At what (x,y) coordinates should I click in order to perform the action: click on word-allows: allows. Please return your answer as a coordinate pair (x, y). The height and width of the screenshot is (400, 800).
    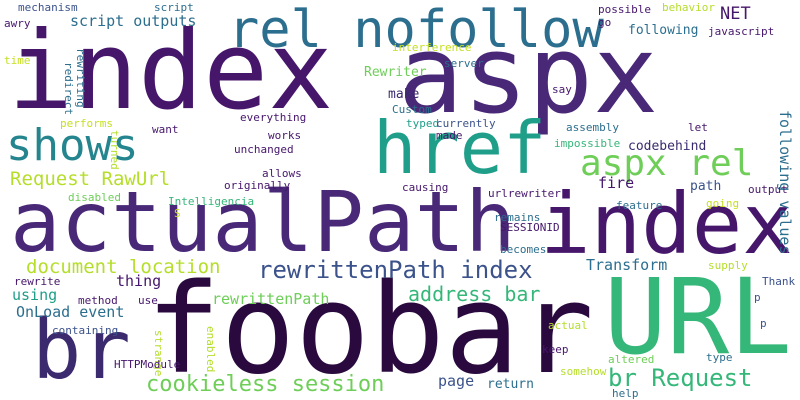
    Looking at the image, I should click on (282, 173).